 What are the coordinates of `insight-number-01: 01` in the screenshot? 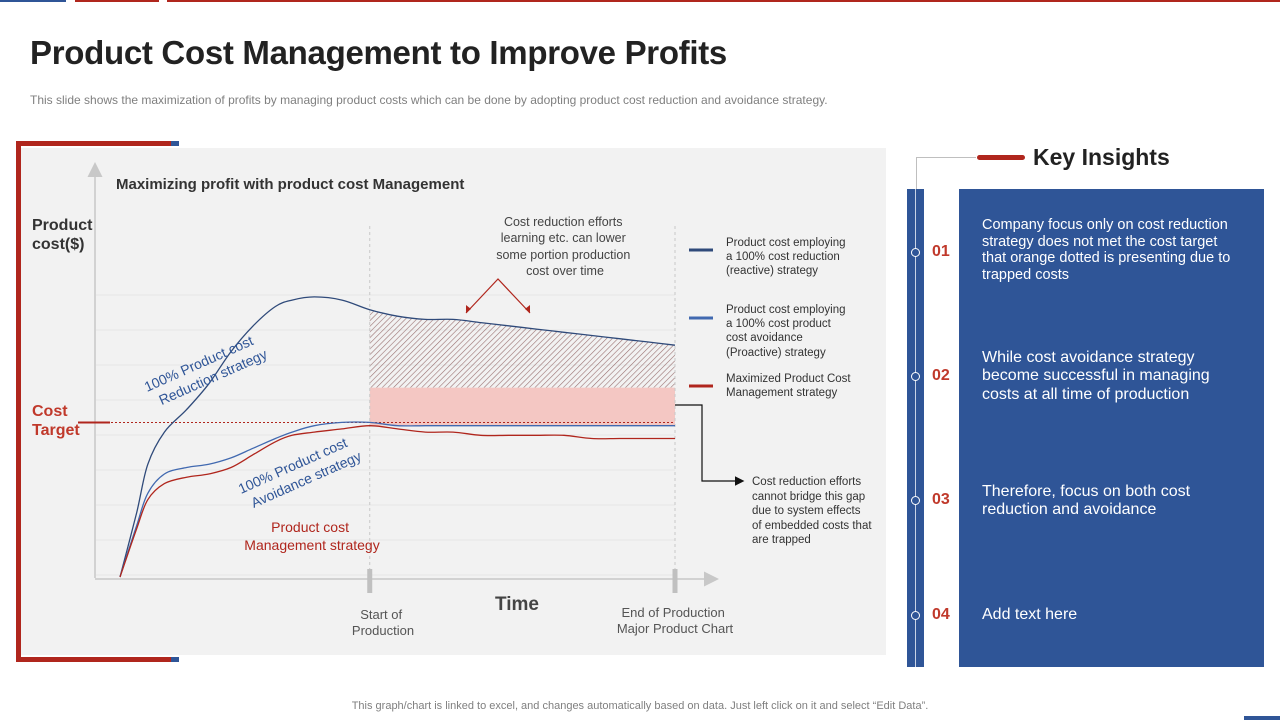 It's located at (941, 251).